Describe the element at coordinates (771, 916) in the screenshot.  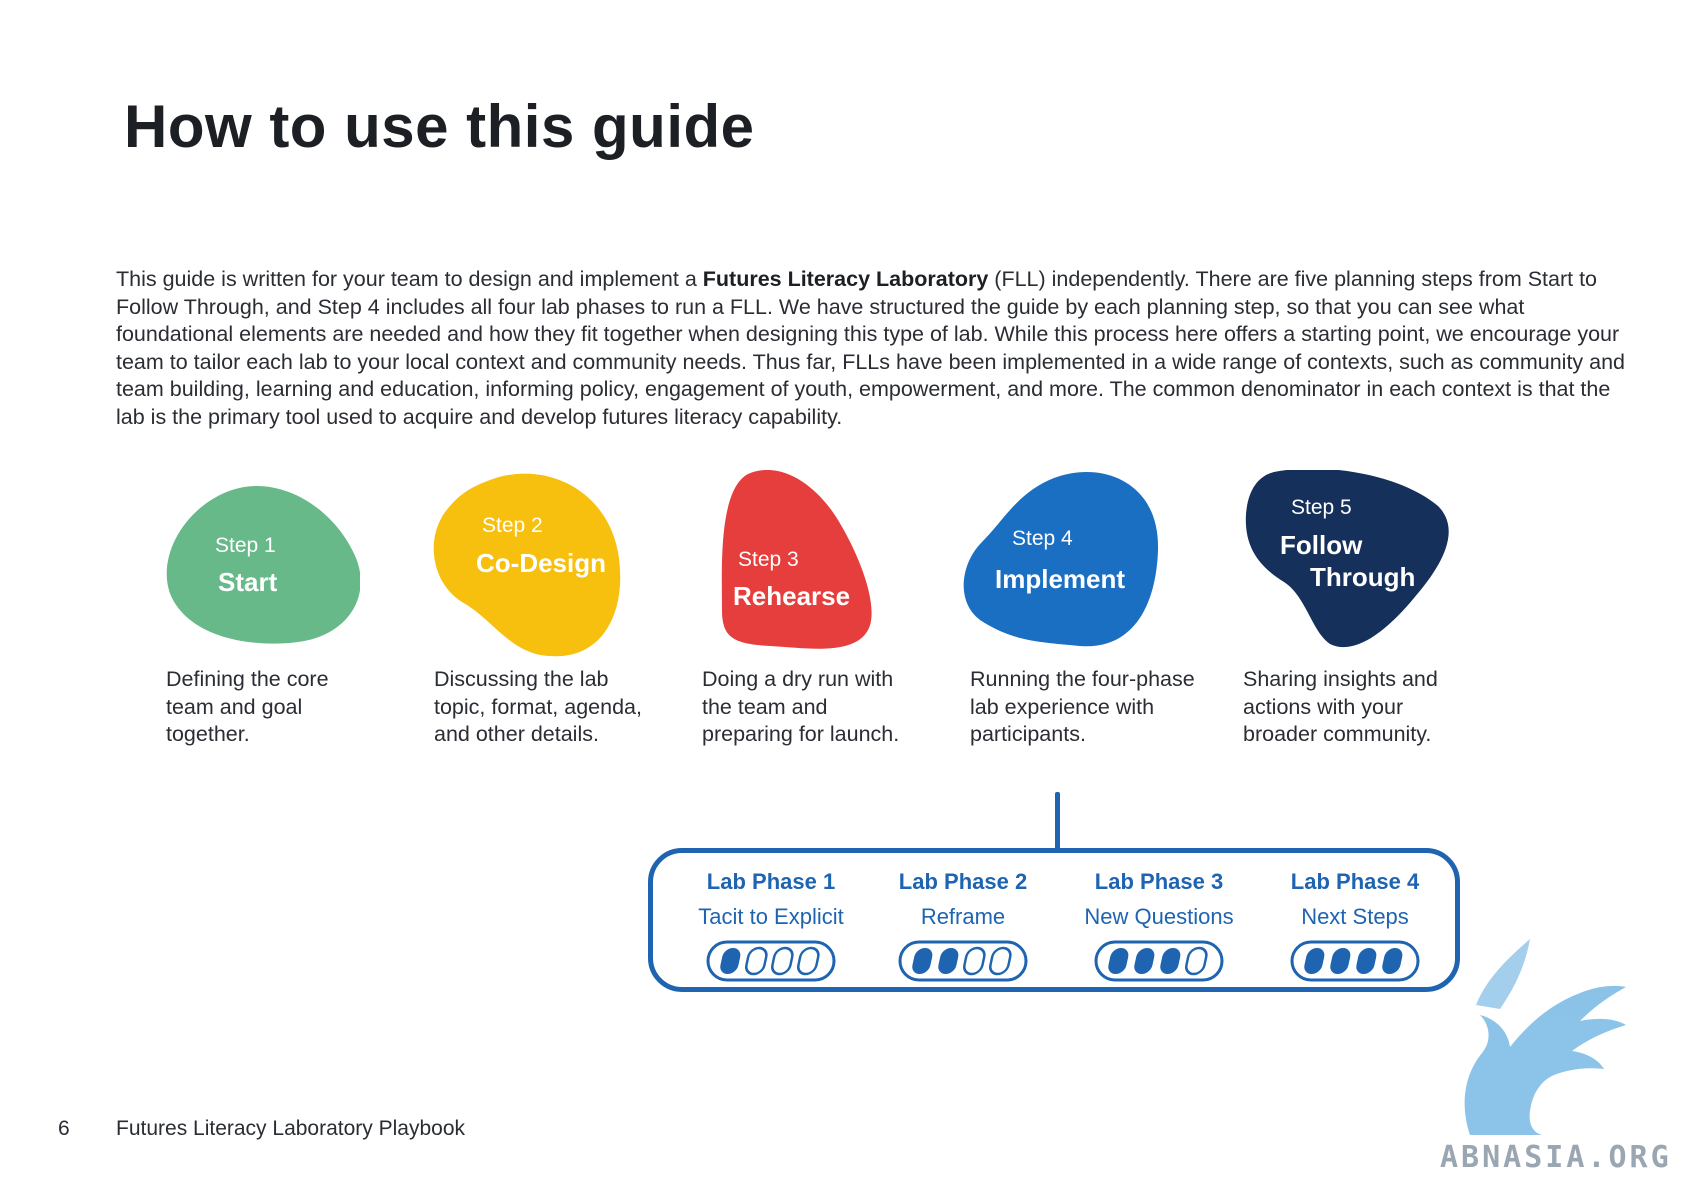
I see `lab-phase-1-subtitle: Tacit to Explicit` at that location.